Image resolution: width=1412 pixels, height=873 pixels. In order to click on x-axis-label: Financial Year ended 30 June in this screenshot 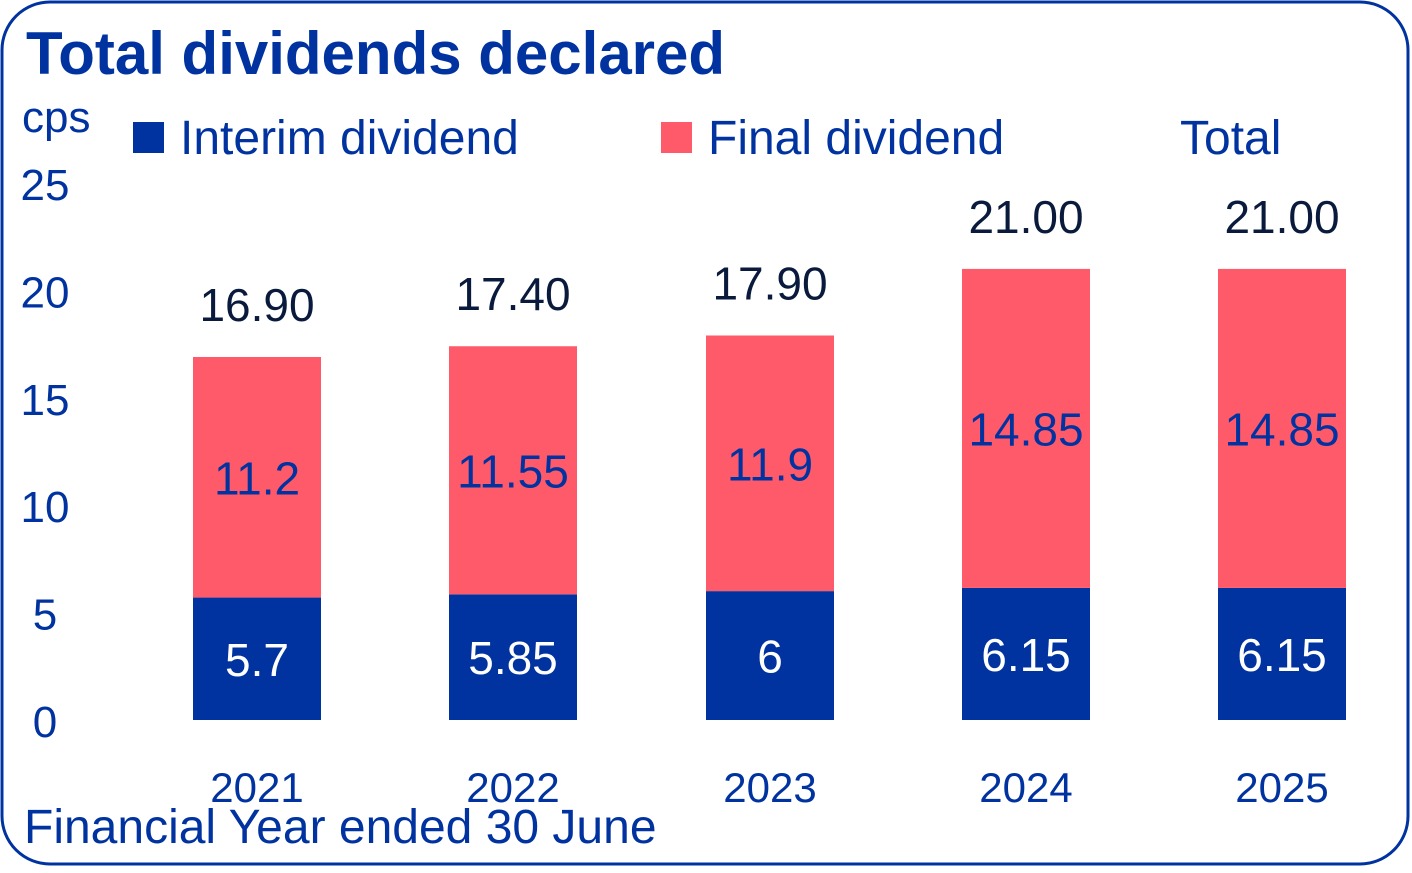, I will do `click(340, 827)`.